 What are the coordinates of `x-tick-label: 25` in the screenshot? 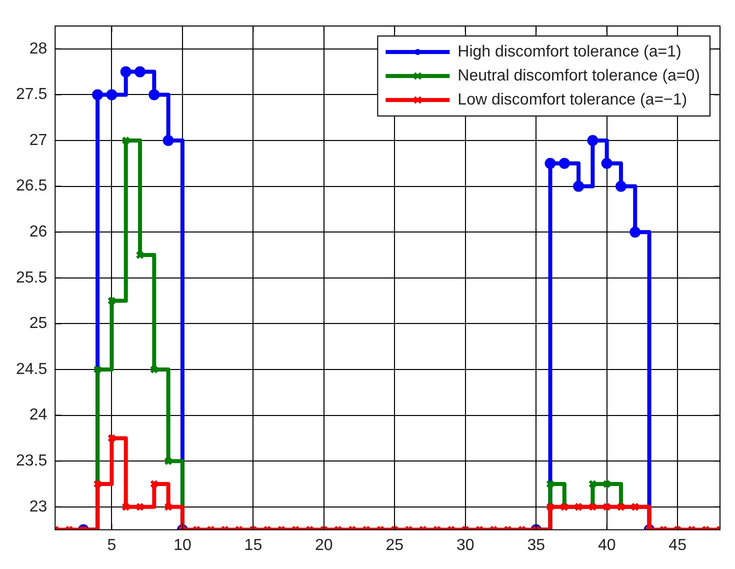 It's located at (395, 545).